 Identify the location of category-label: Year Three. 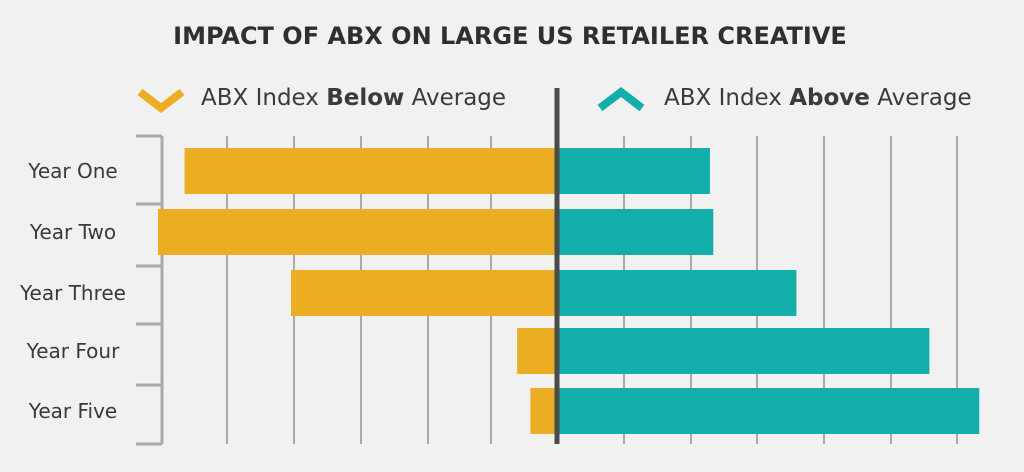
(72, 293).